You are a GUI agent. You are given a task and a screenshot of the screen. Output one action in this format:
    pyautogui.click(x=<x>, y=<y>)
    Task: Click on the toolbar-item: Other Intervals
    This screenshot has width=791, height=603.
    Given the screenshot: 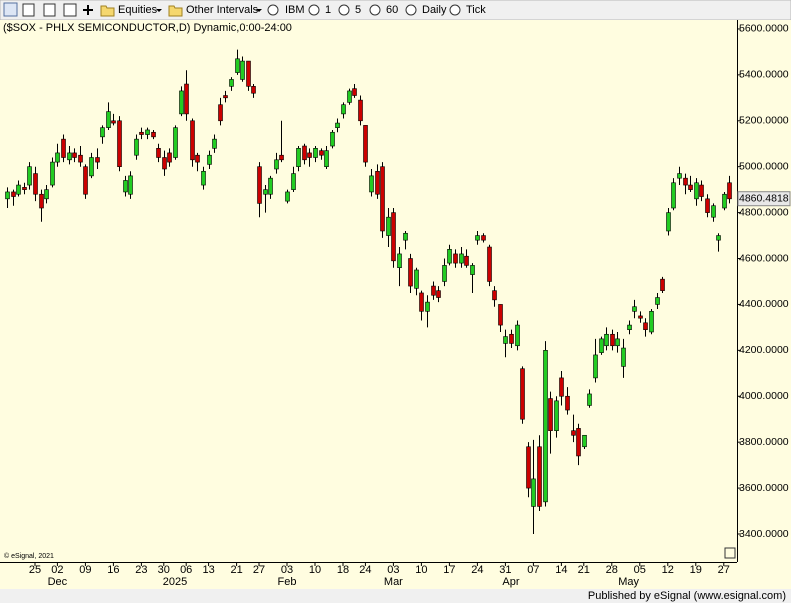 What is the action you would take?
    pyautogui.click(x=222, y=10)
    